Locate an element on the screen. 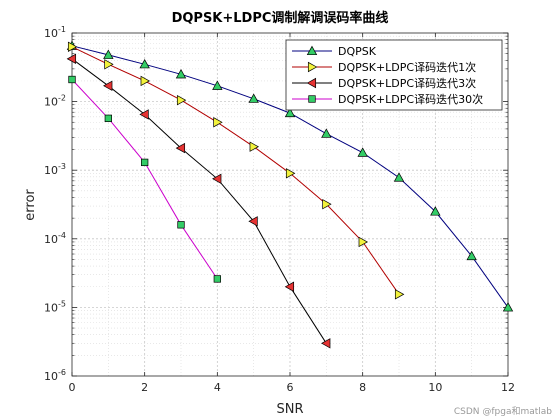 The height and width of the screenshot is (420, 560). x-tick-label: 2 is located at coordinates (144, 387).